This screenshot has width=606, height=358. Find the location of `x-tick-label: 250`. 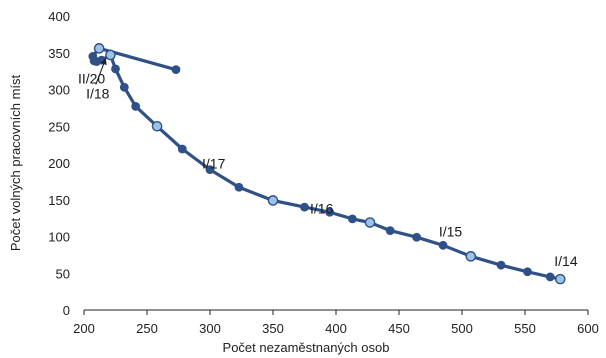

x-tick-label: 250 is located at coordinates (147, 328).